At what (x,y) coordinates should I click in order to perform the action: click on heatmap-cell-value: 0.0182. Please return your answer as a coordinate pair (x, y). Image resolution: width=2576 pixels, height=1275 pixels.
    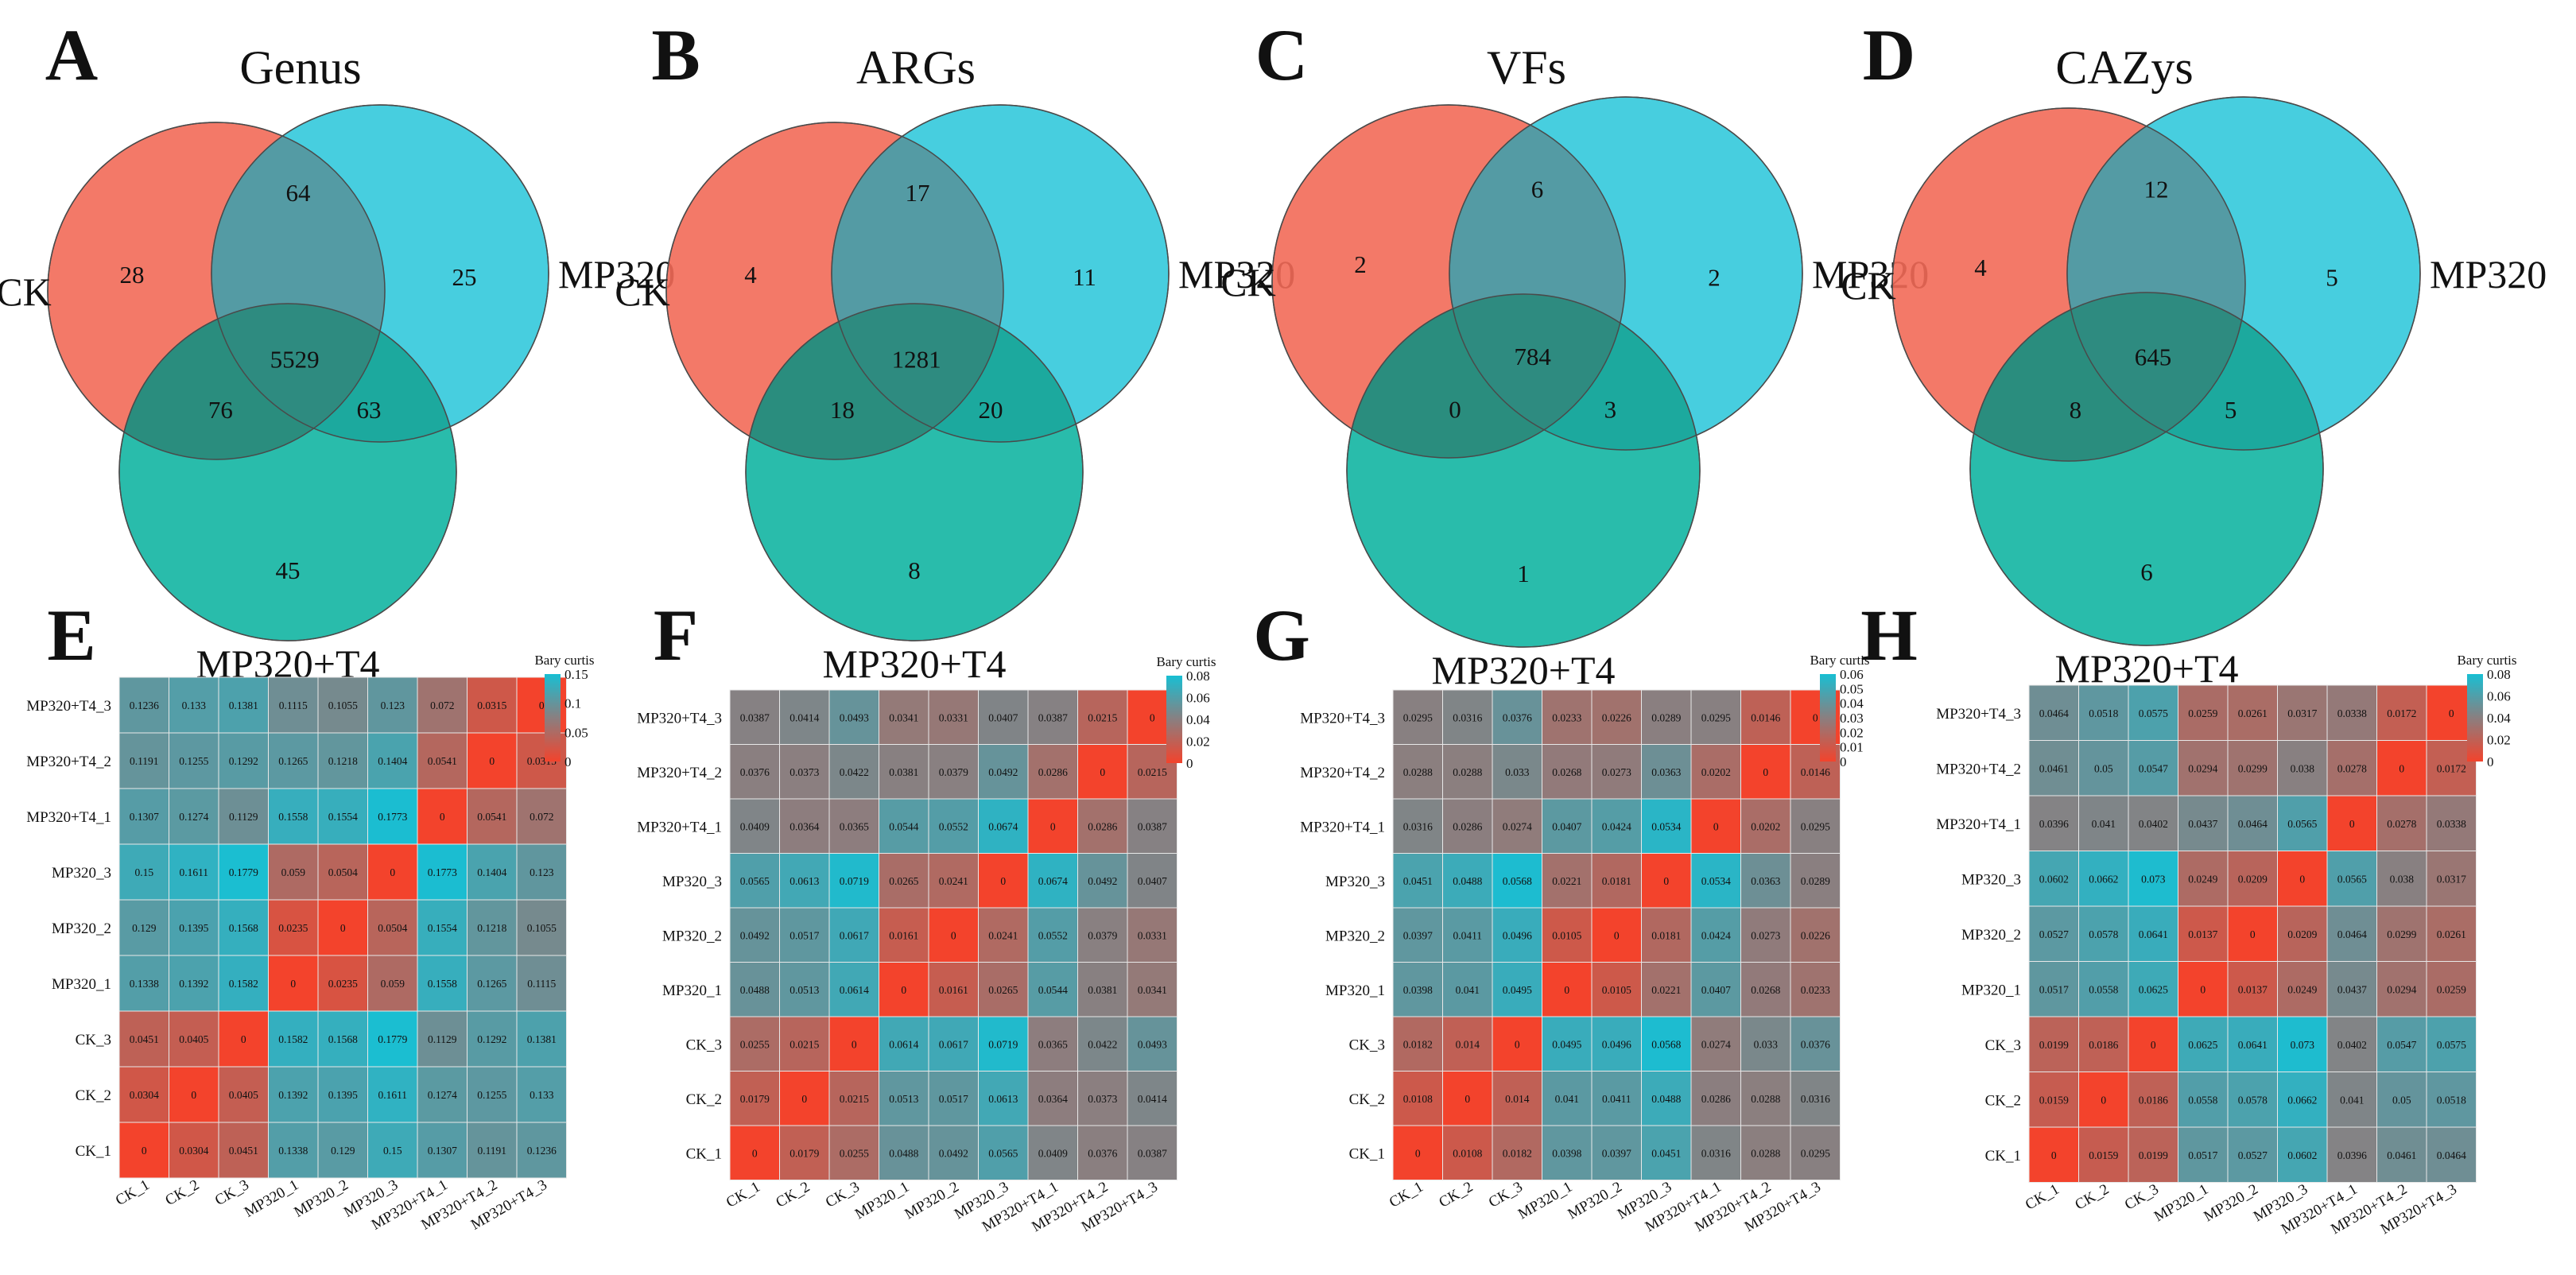
    Looking at the image, I should click on (1518, 1153).